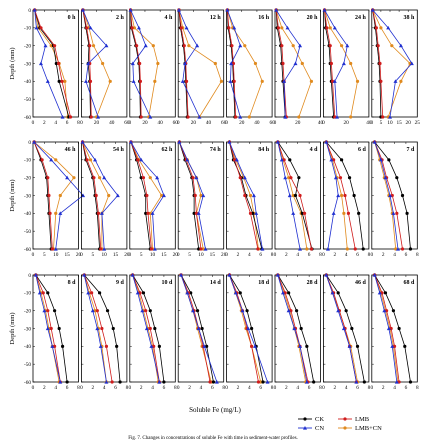  What do you see at coordinates (320, 255) in the screenshot?
I see `x-tick-label: 8` at bounding box center [320, 255].